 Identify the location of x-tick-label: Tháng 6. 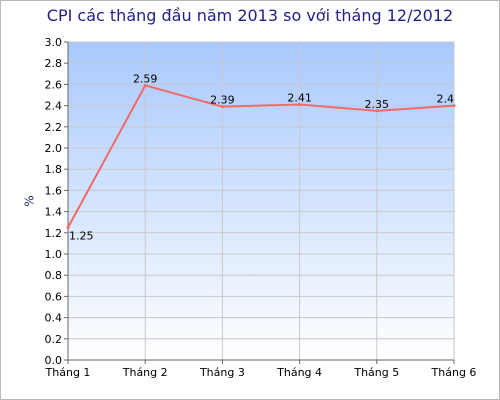
(454, 372).